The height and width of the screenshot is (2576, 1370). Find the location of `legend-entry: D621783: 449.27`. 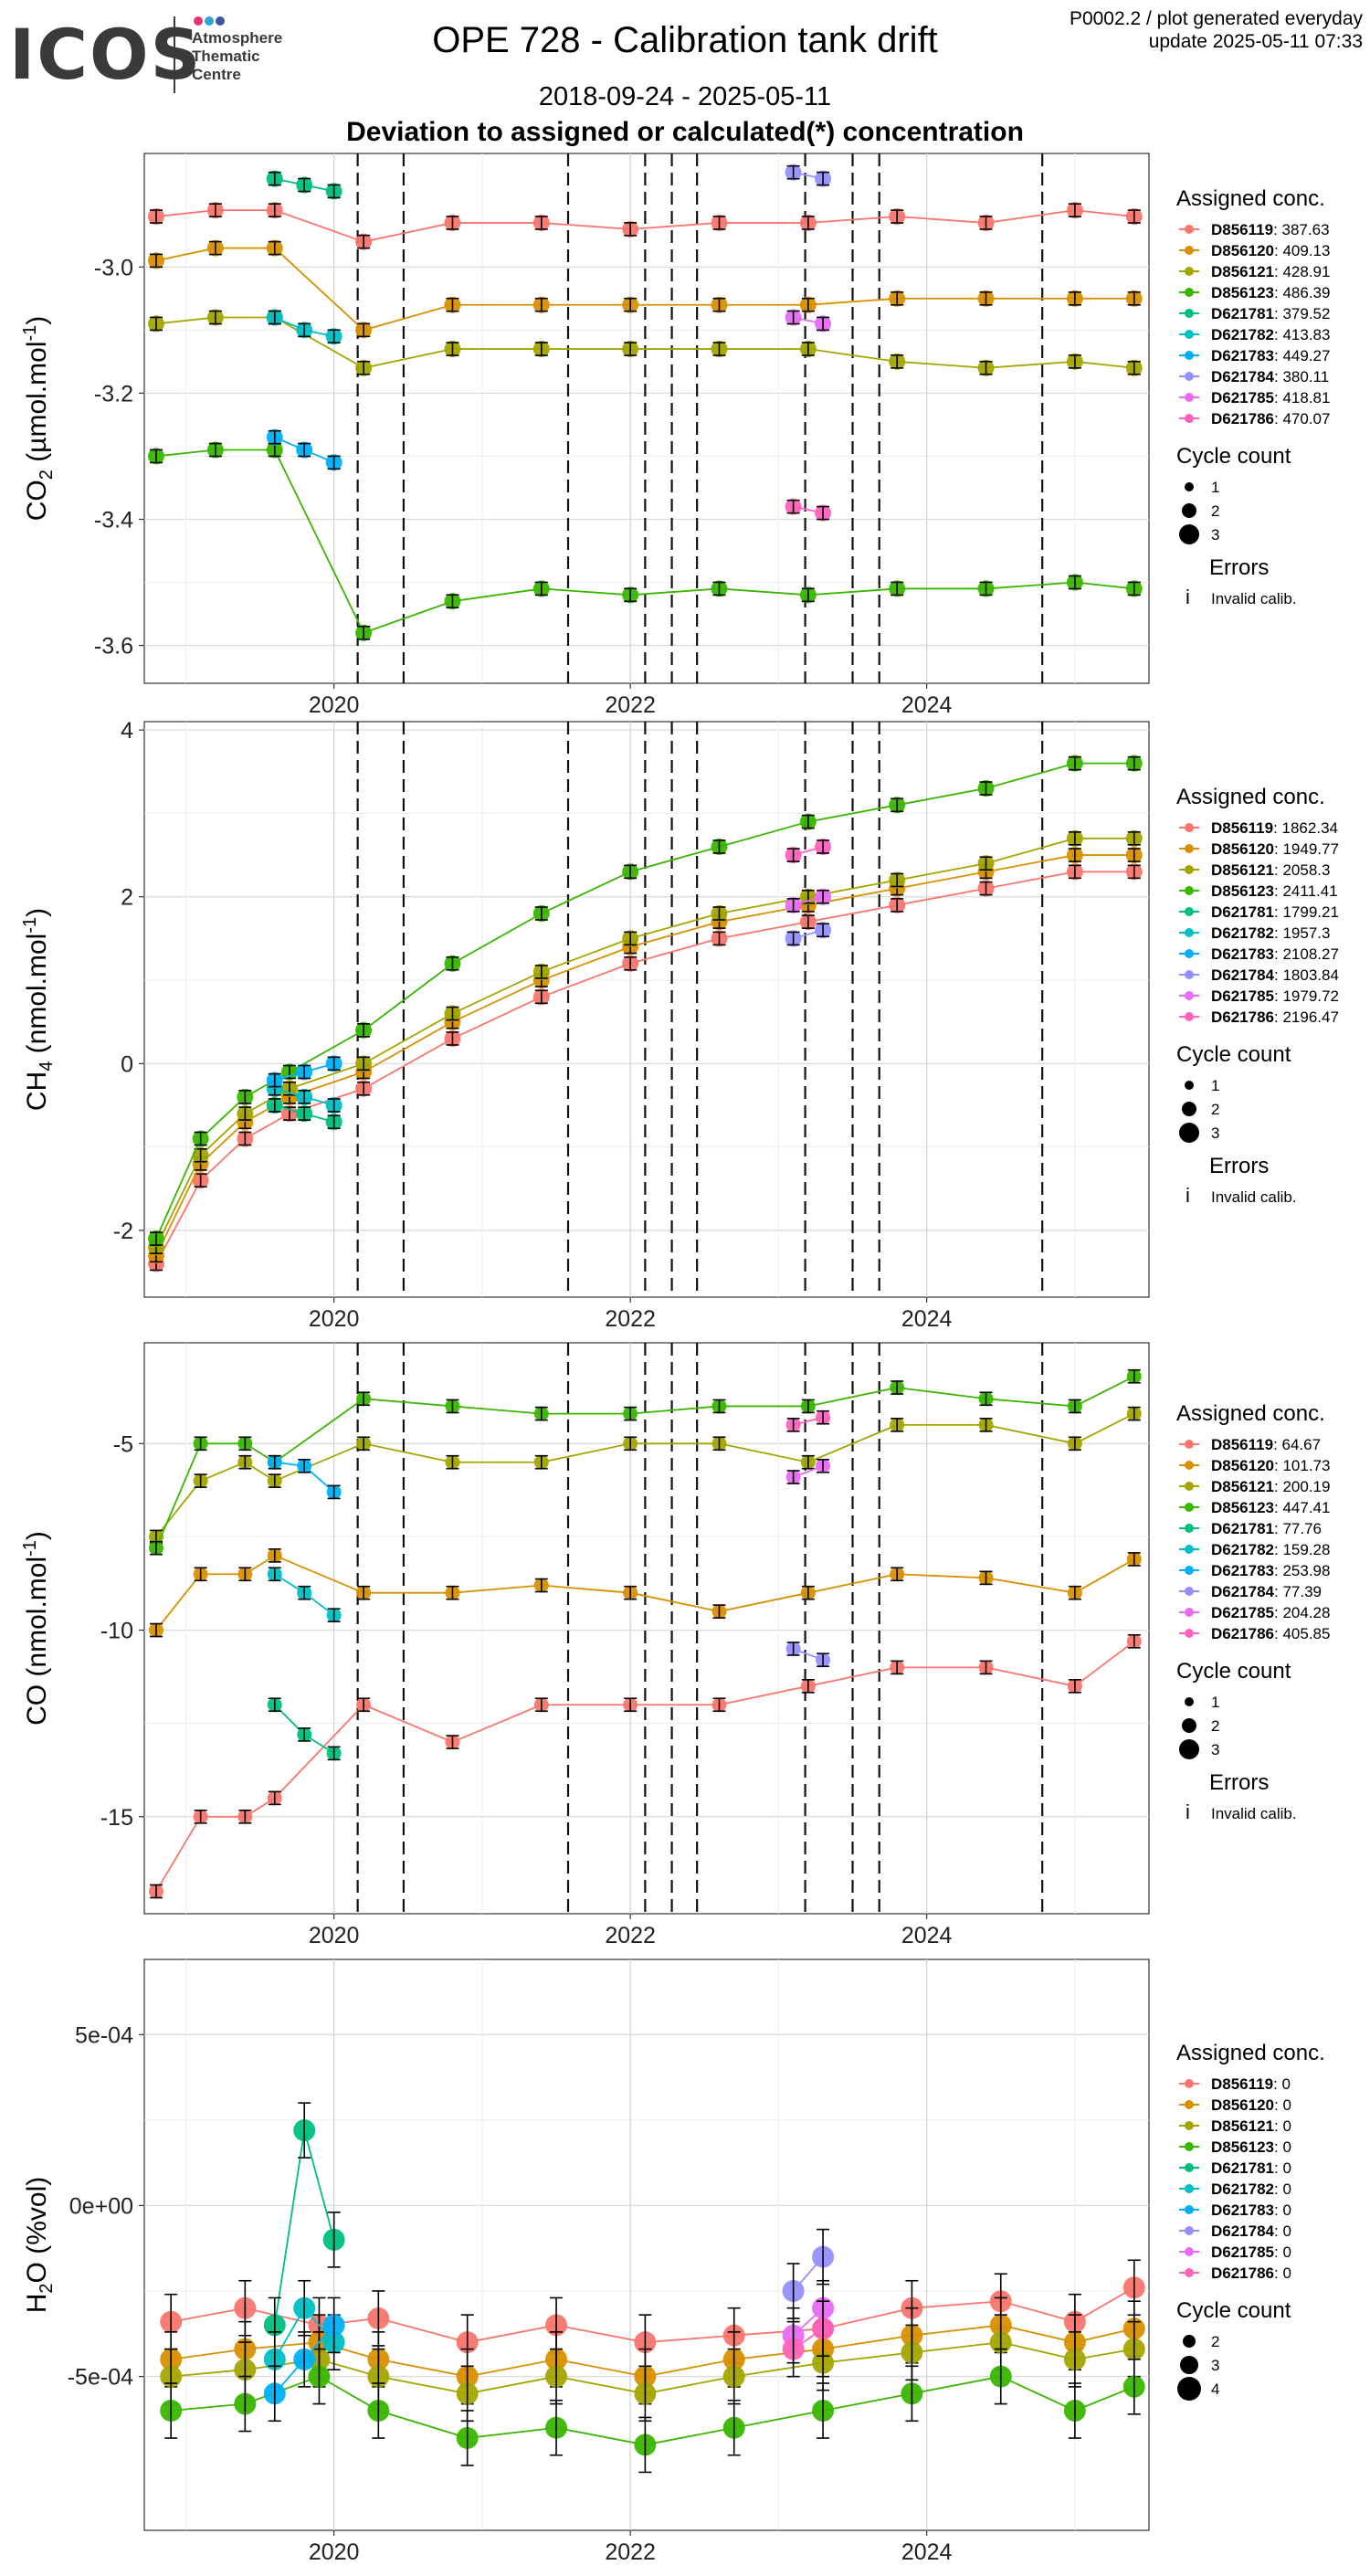

legend-entry: D621783: 449.27 is located at coordinates (1270, 355).